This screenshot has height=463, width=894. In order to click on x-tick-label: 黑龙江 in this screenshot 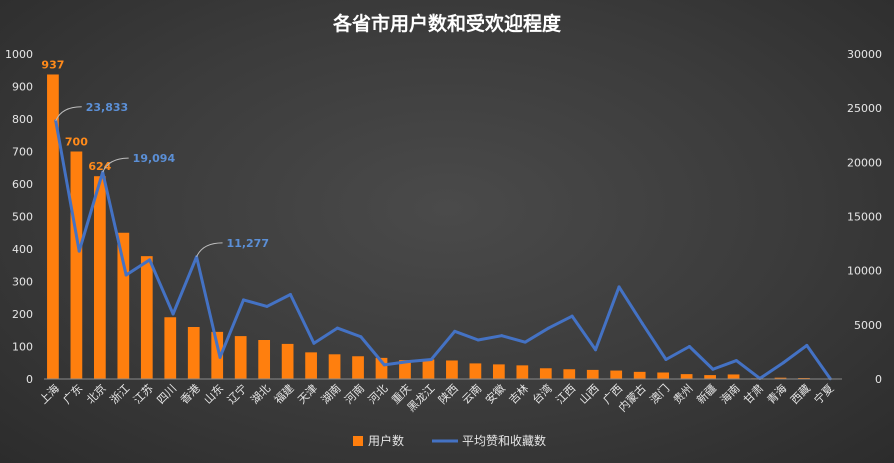, I will do `click(421, 398)`.